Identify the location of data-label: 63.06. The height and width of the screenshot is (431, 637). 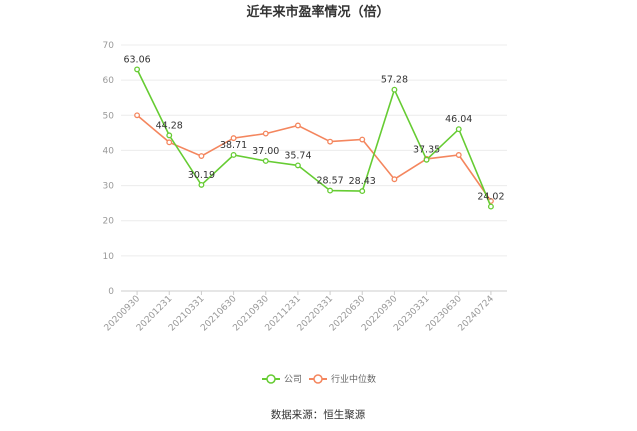
(136, 59).